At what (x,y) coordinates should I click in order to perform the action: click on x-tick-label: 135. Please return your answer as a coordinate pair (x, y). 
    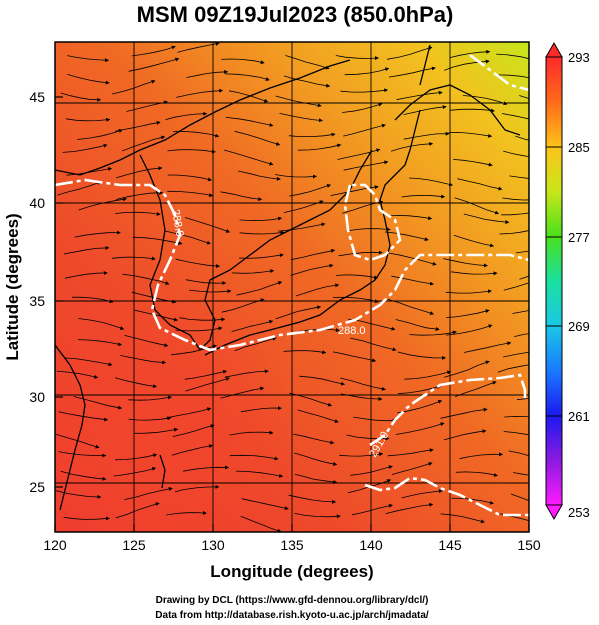
    Looking at the image, I should click on (292, 545).